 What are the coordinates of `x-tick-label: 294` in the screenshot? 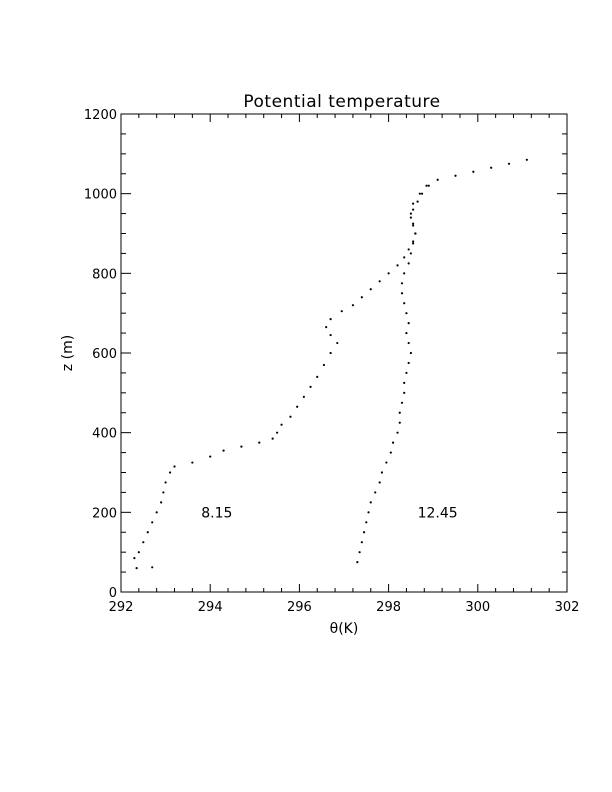 It's located at (210, 607).